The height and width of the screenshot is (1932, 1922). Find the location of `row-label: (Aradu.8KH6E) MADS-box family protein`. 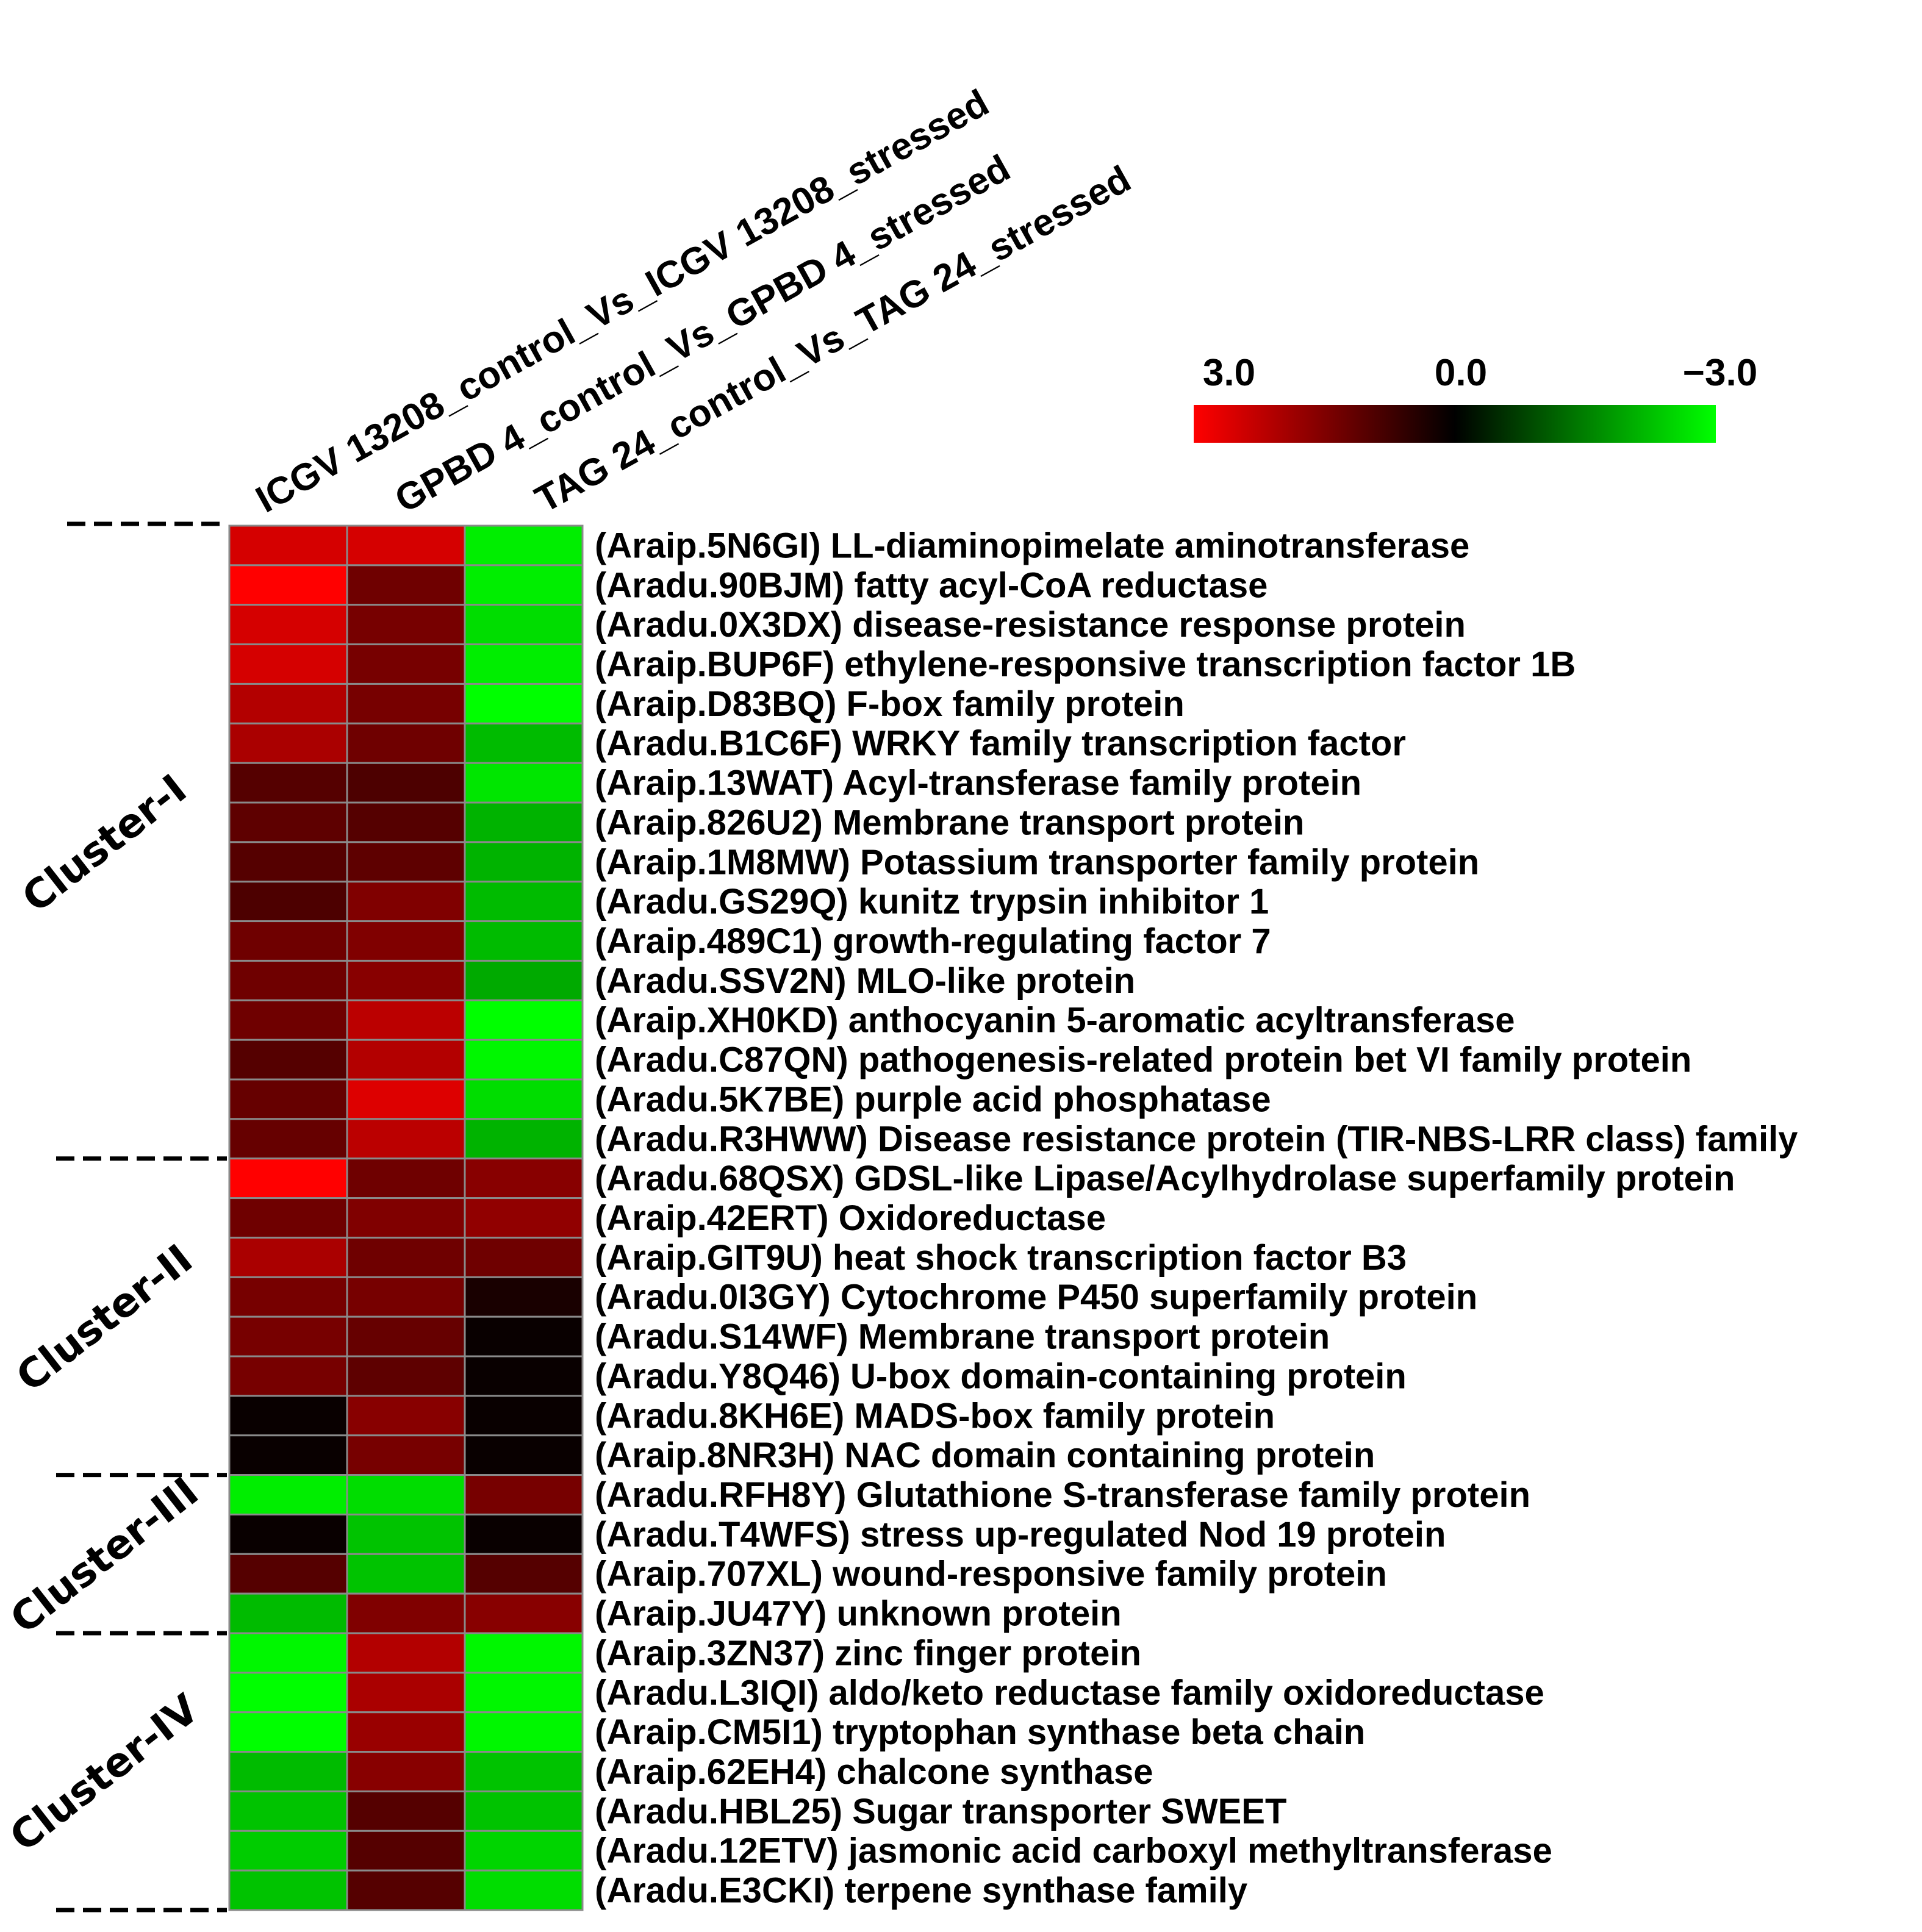

row-label: (Aradu.8KH6E) MADS-box family protein is located at coordinates (935, 1416).